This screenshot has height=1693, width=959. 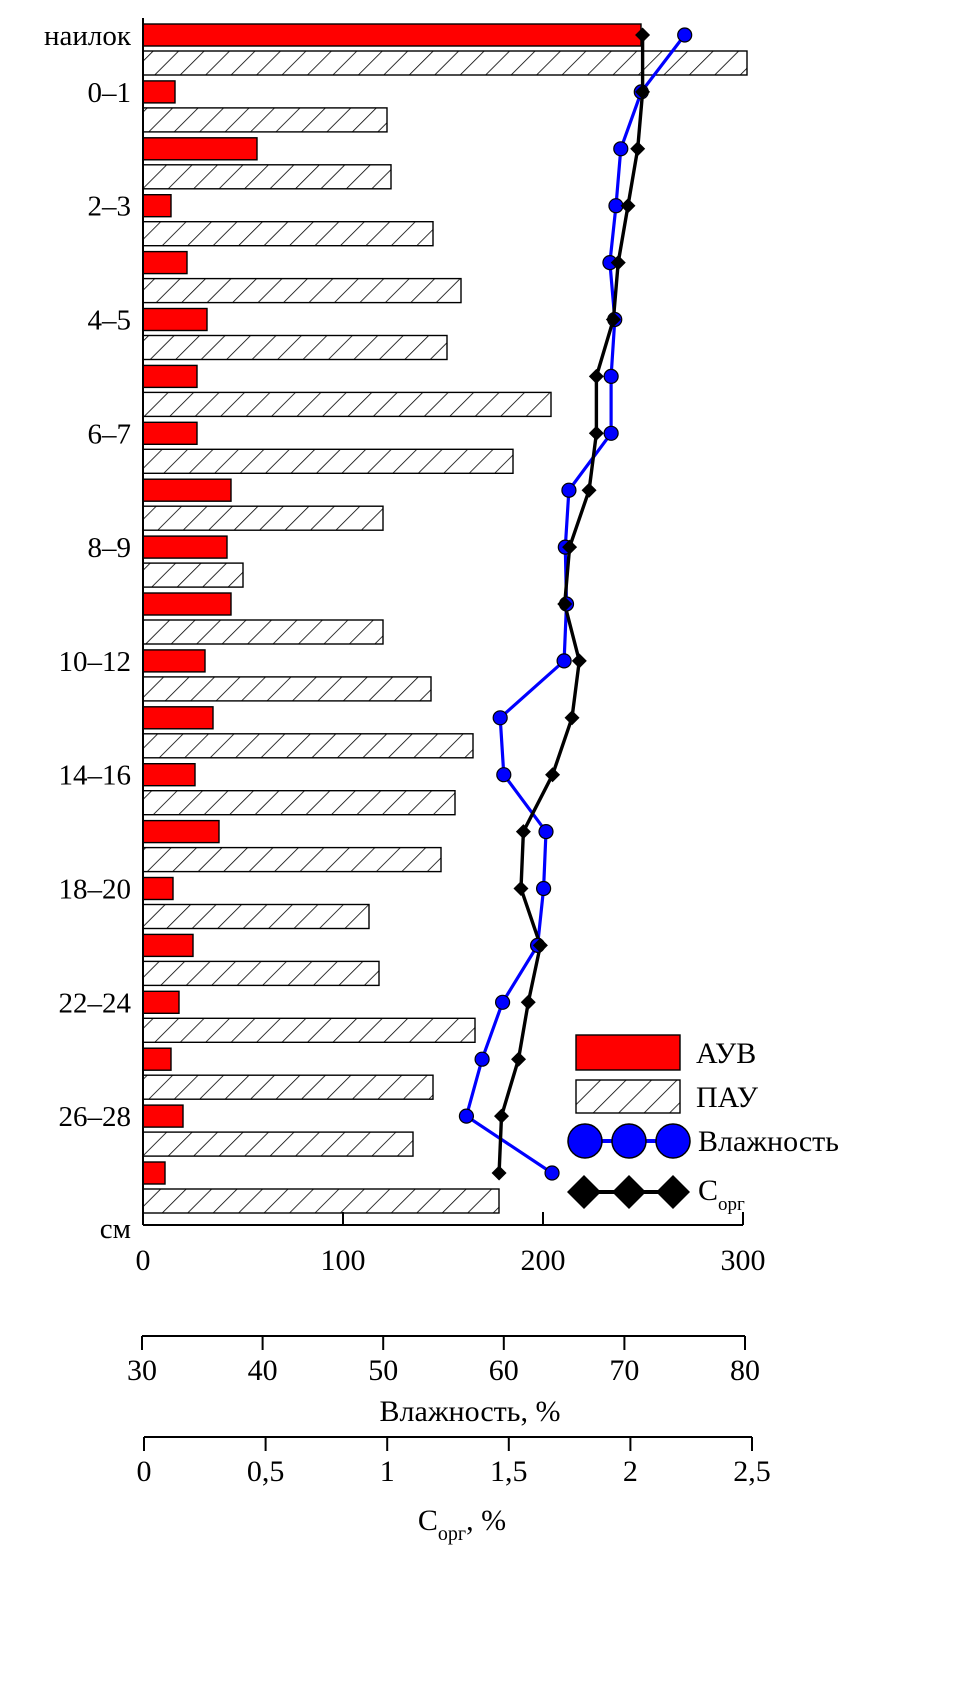 I want to click on depth-label-7: 6–7, so click(x=110, y=434).